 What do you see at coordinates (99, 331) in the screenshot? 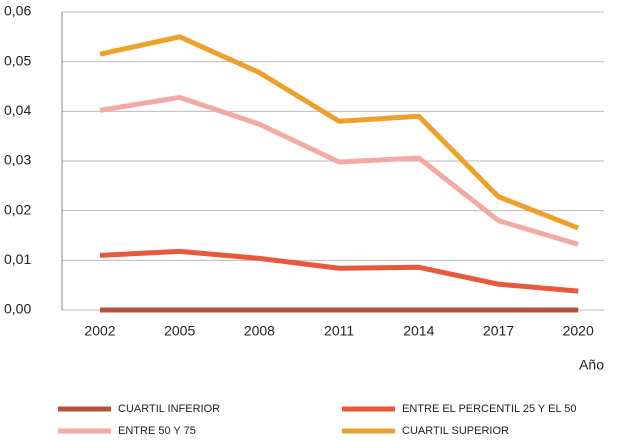
I see `x-tick-label: 2002` at bounding box center [99, 331].